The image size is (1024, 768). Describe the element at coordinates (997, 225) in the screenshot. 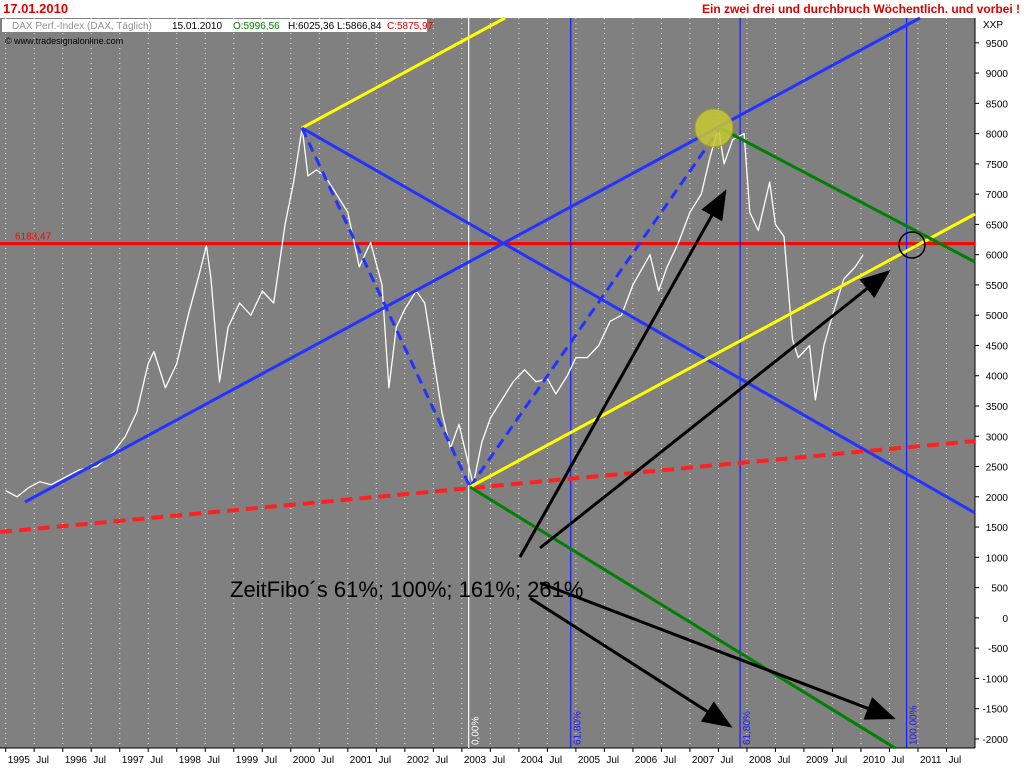

I see `y-tick-label: 6500` at that location.